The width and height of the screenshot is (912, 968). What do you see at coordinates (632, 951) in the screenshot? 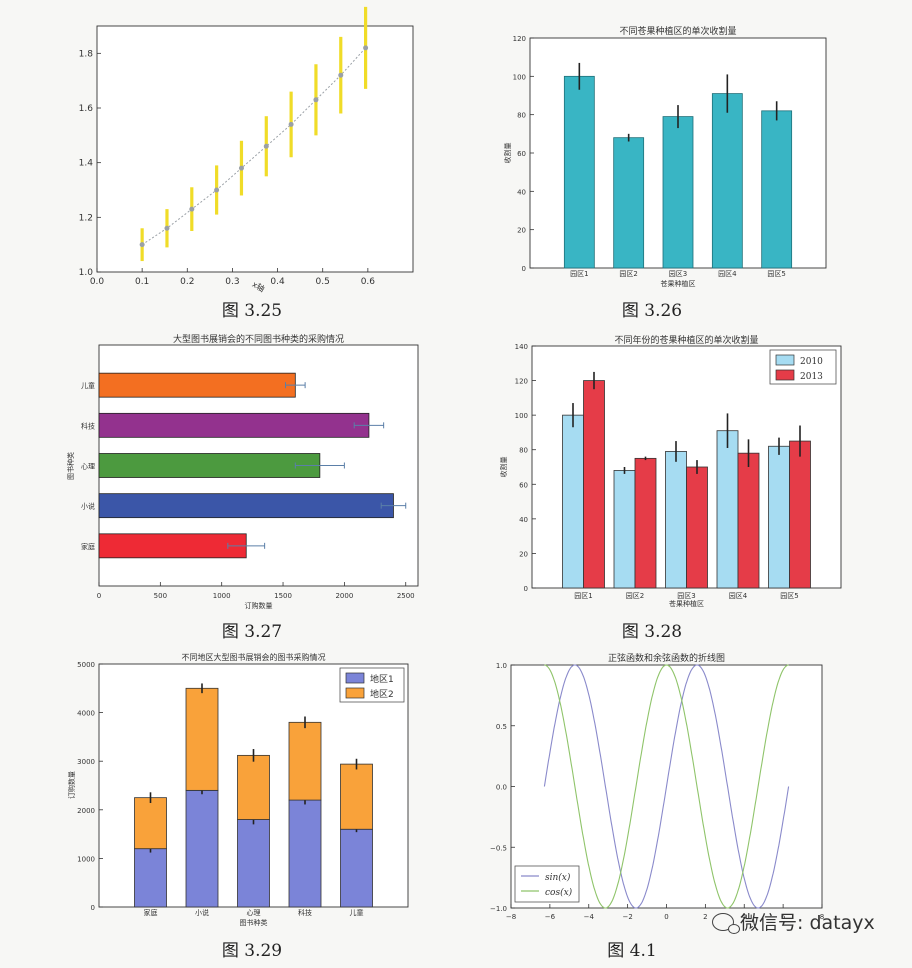
I see `caption-fig-4-1: 图 4.1` at bounding box center [632, 951].